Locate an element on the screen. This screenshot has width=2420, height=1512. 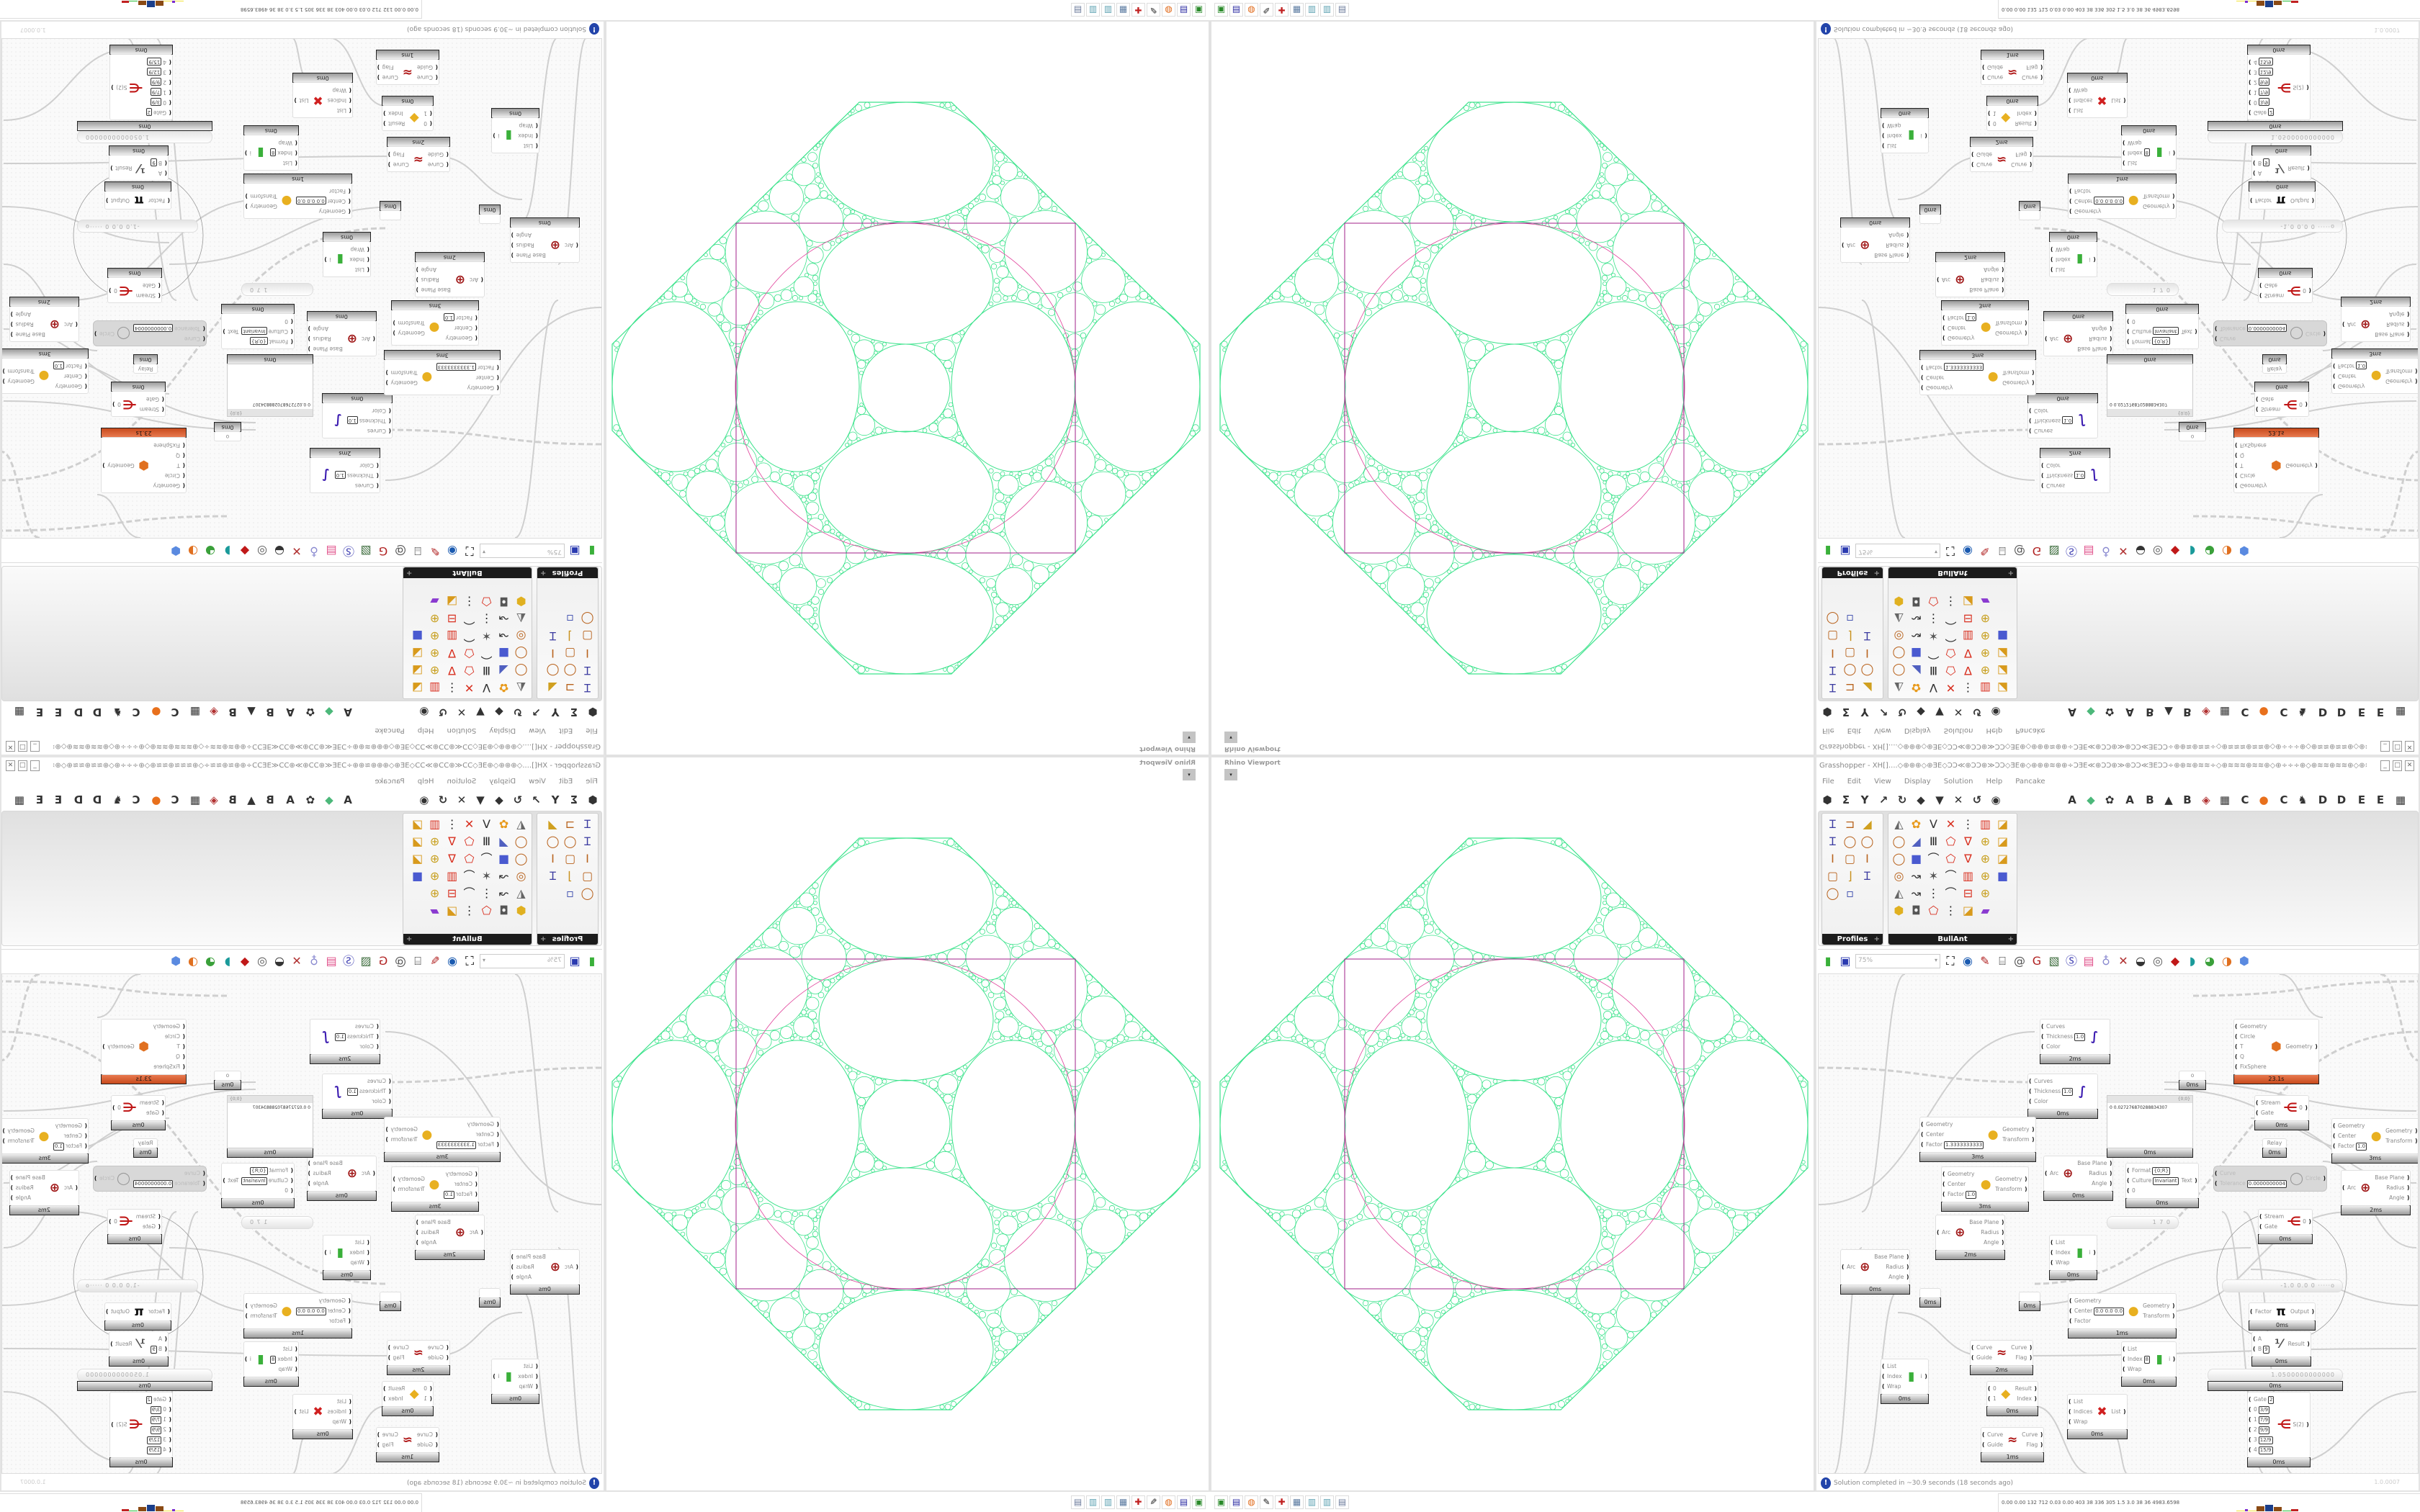
fit-circle-component: CurveTolerance0.0000000004◯Circle is located at coordinates (2270, 333).